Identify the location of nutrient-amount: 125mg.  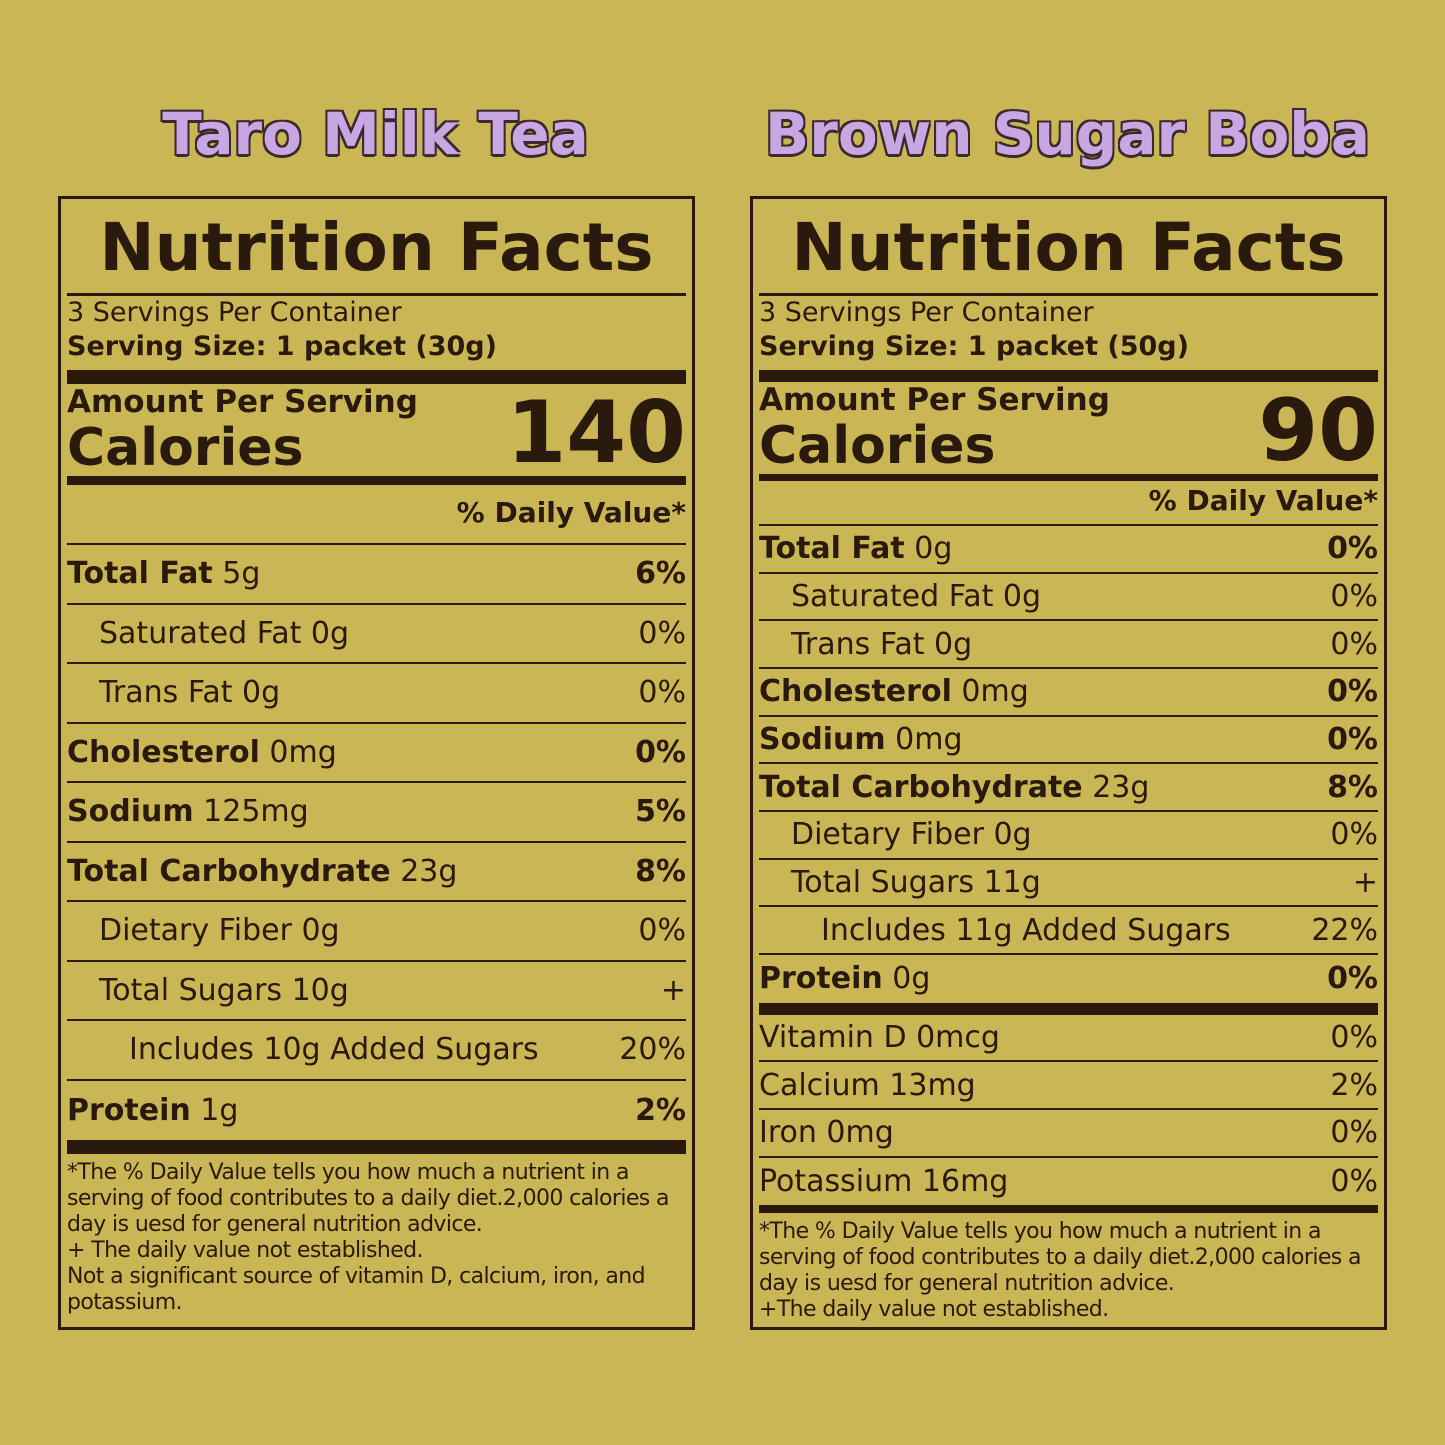
(256, 812).